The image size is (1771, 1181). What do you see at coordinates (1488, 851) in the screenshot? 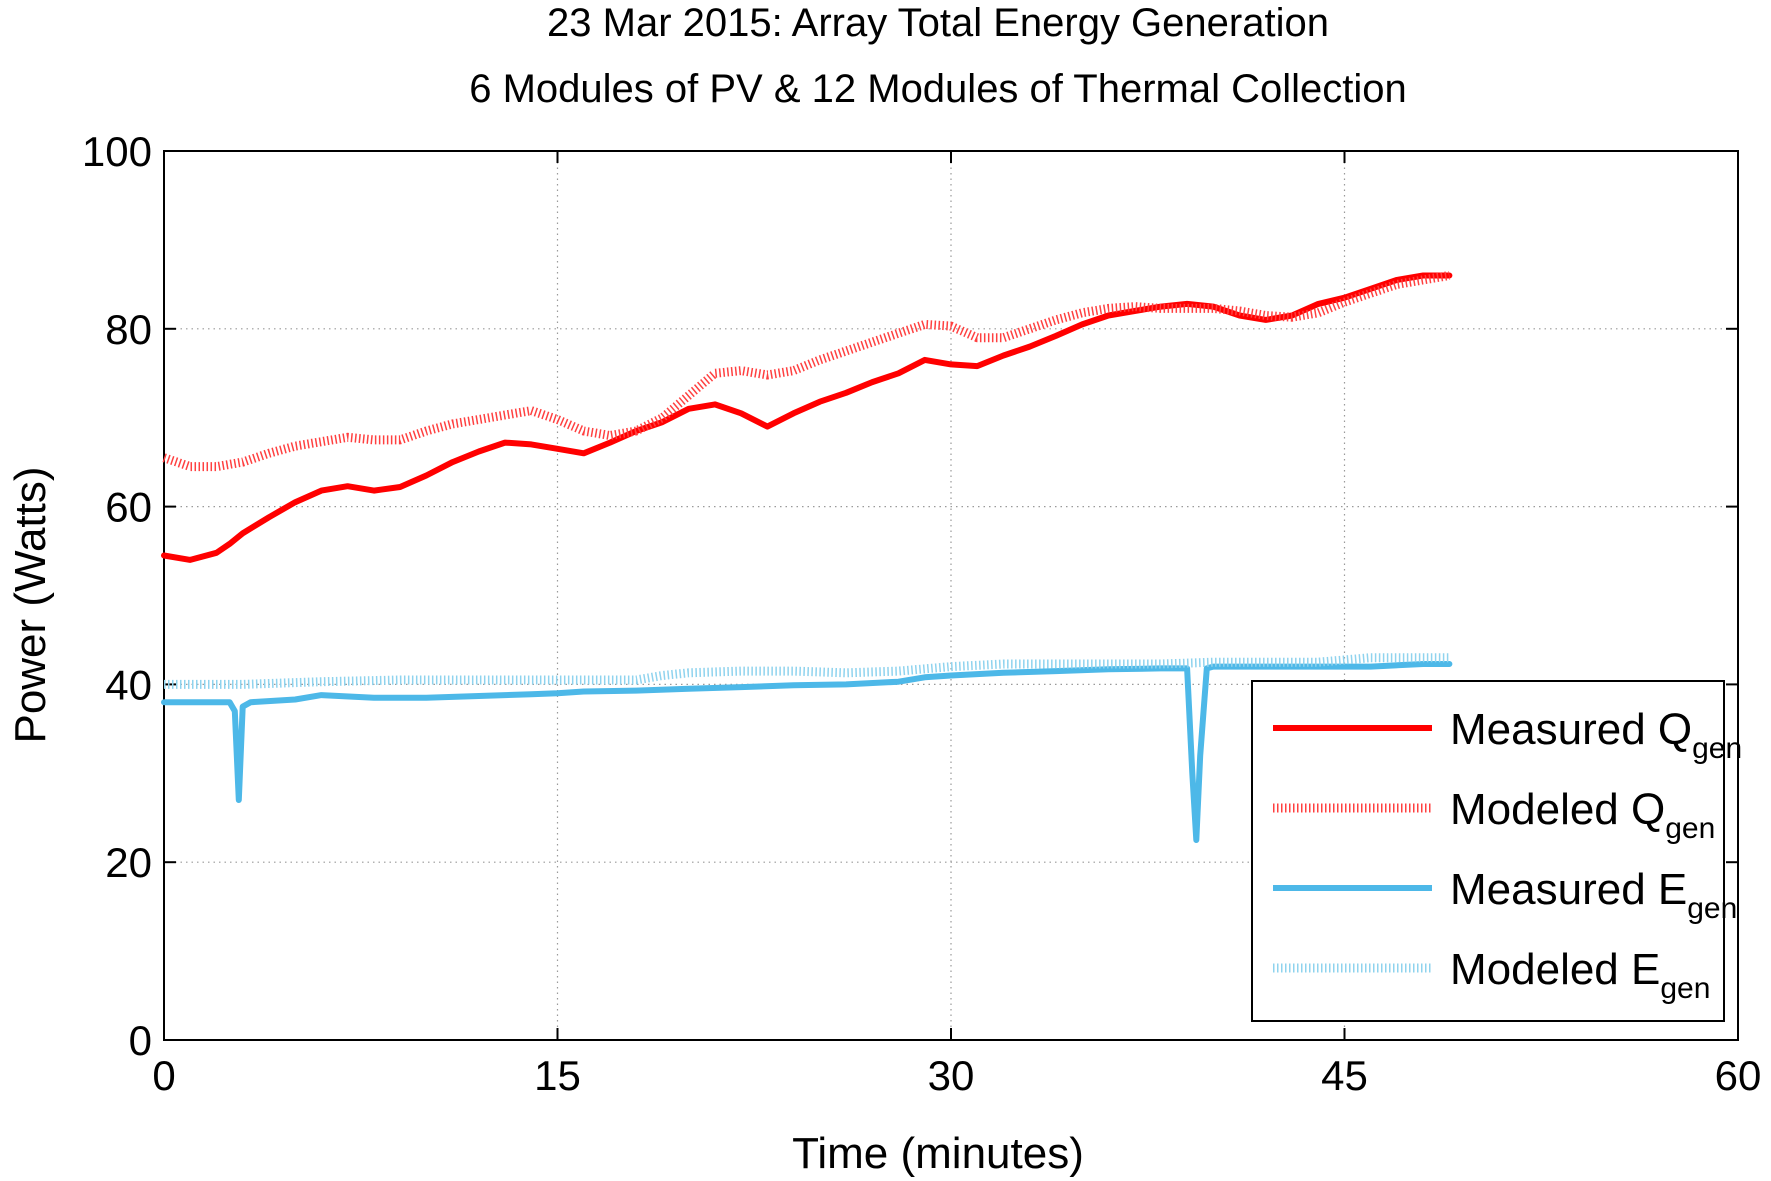
I see `legend-box` at bounding box center [1488, 851].